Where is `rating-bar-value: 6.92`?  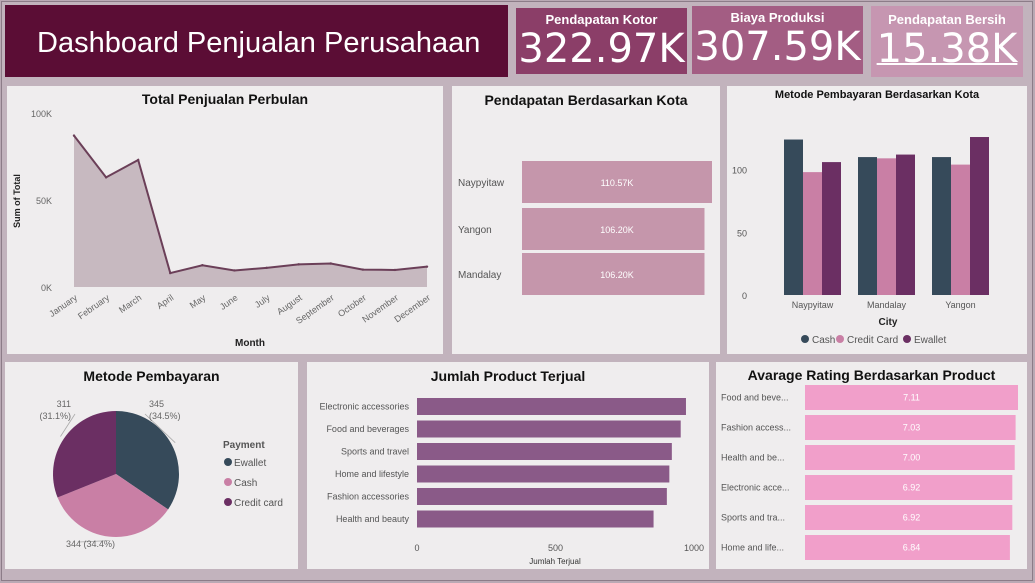 rating-bar-value: 6.92 is located at coordinates (912, 488).